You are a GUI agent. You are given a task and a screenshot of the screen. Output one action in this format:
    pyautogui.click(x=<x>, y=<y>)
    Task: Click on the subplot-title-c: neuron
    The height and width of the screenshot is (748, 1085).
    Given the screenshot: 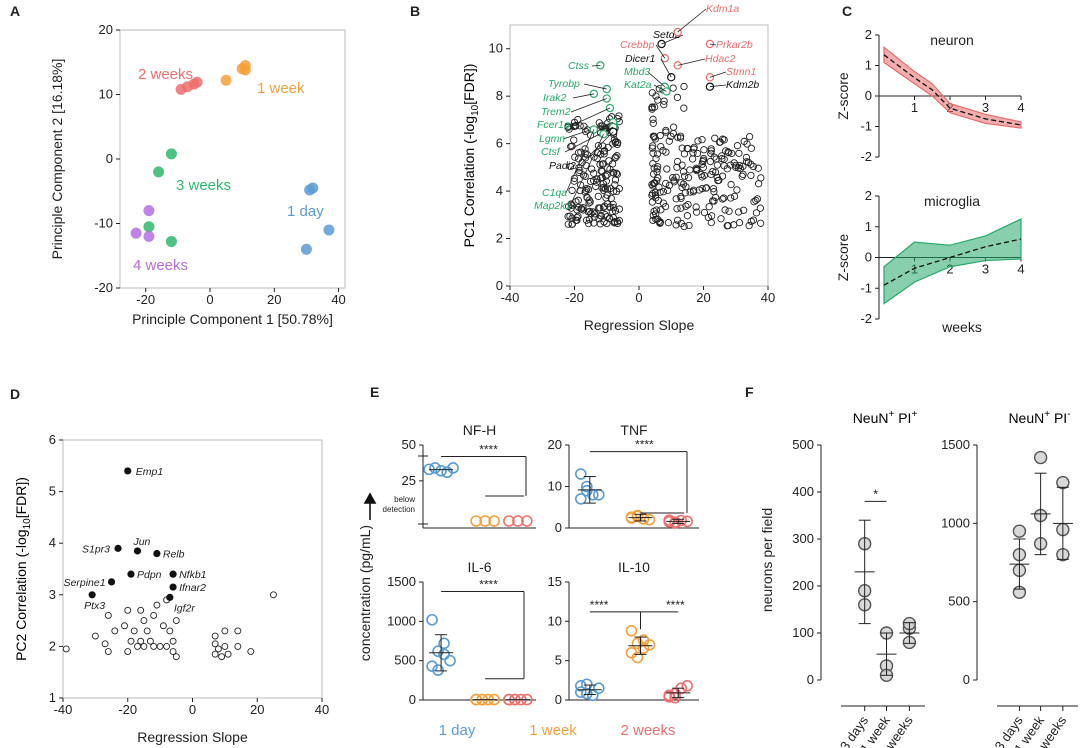 What is the action you would take?
    pyautogui.click(x=952, y=40)
    